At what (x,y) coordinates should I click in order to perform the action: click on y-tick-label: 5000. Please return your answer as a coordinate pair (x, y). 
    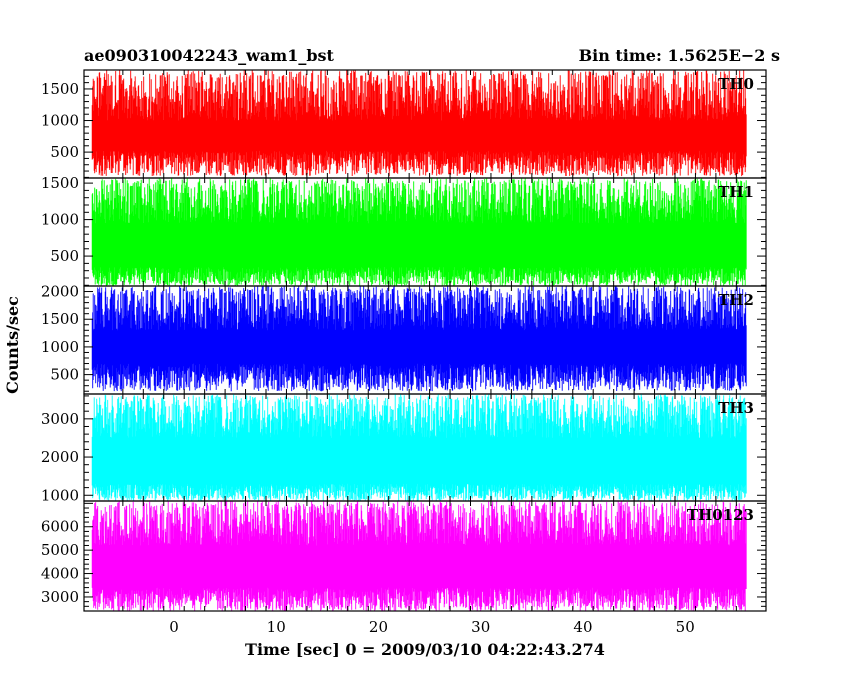
    Looking at the image, I should click on (60, 550).